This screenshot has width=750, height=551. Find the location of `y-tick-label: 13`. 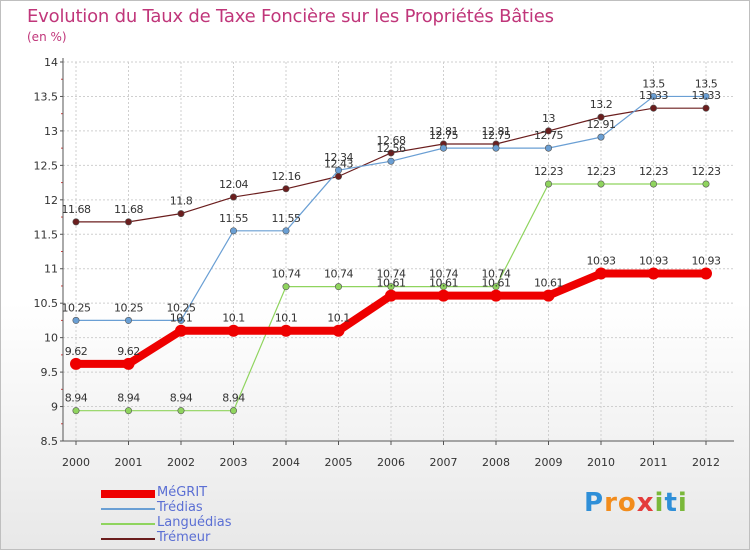

y-tick-label: 13 is located at coordinates (51, 131).